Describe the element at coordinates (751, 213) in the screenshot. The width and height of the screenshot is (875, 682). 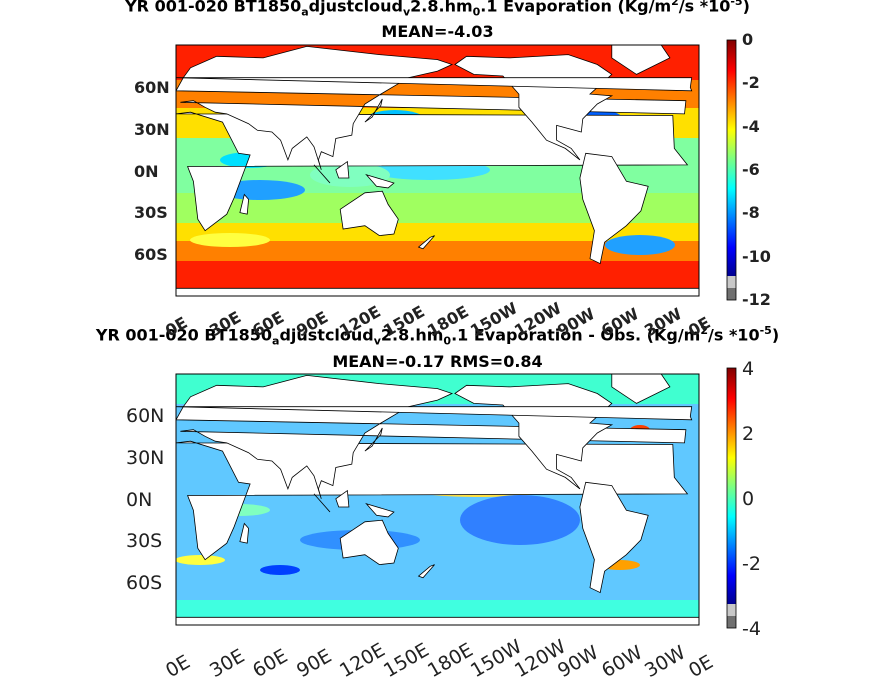
I see `colorbar-tick-label: -8` at that location.